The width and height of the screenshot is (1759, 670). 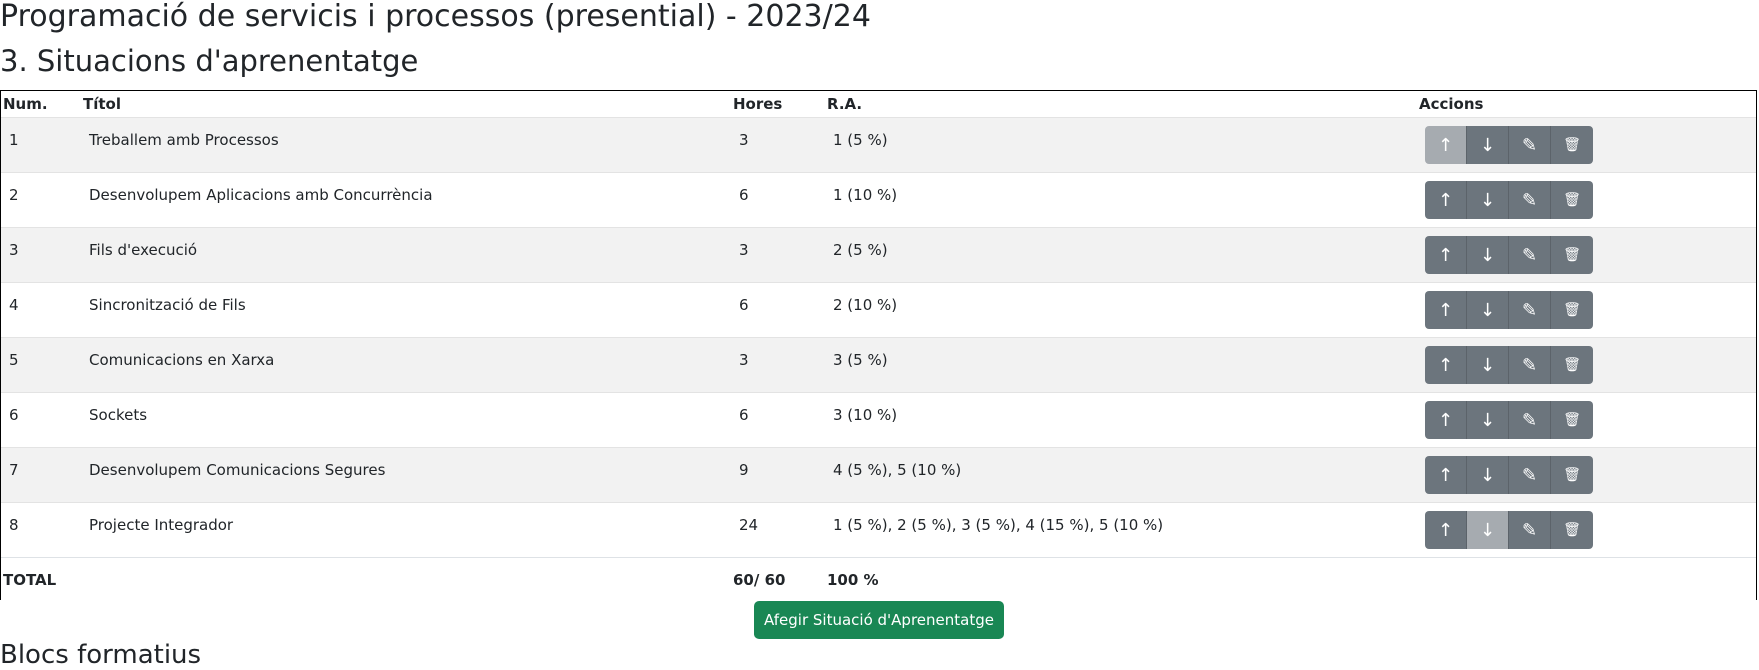 I want to click on row-num: 1, so click(x=14, y=140).